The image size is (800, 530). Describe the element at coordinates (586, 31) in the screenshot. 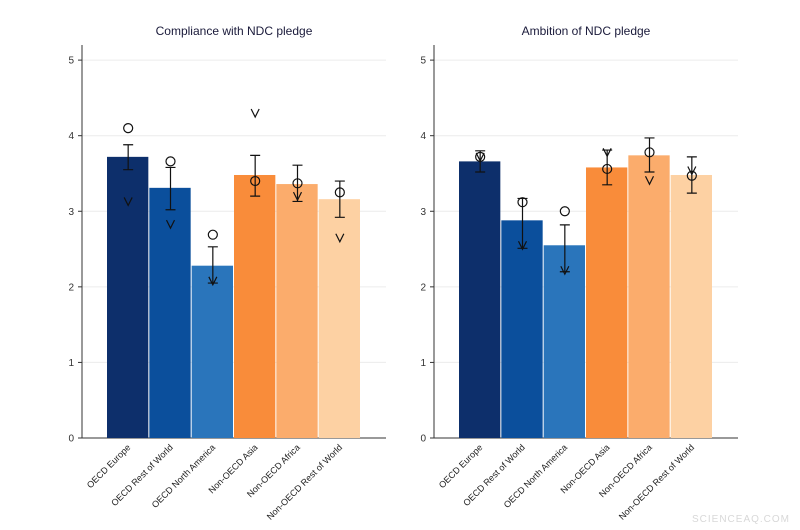

I see `chart-title: Ambition of NDC pledge` at that location.